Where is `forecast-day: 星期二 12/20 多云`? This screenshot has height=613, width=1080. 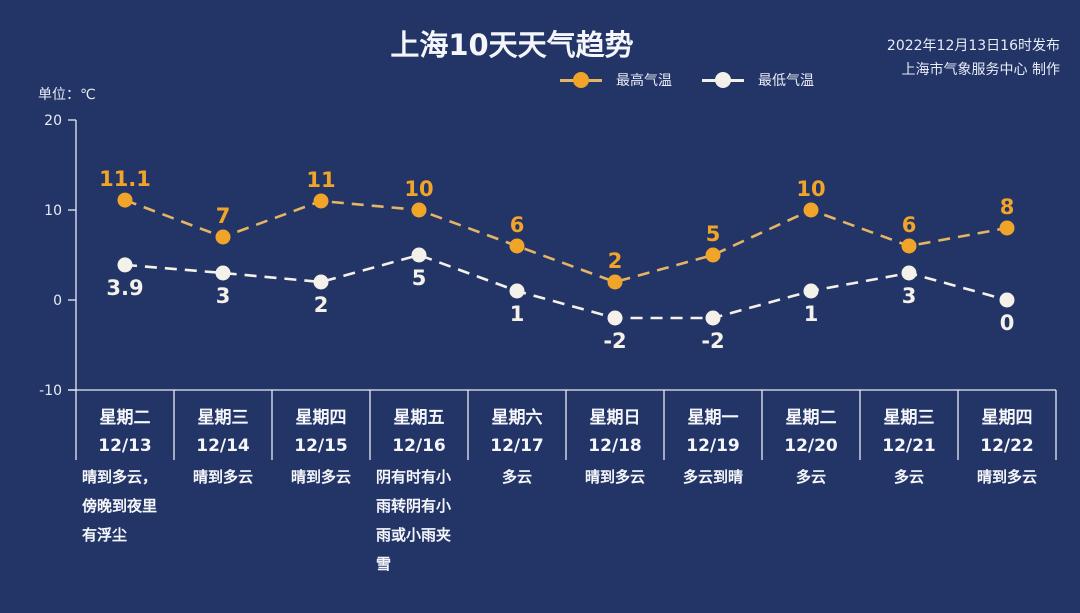
forecast-day: 星期二 12/20 多云 is located at coordinates (811, 484).